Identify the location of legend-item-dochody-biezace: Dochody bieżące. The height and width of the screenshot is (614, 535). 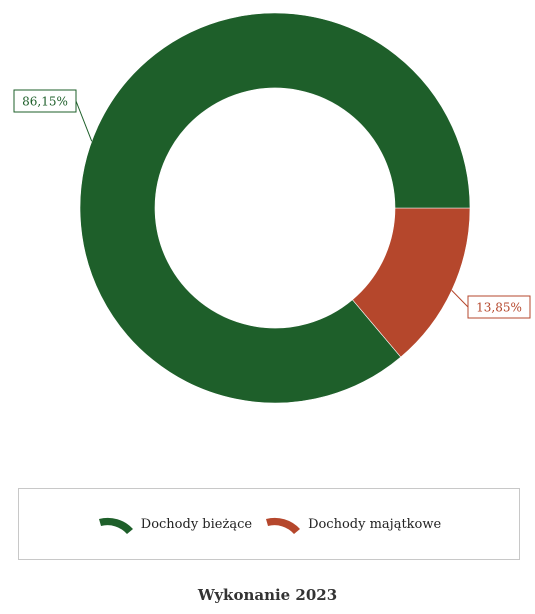
(174, 524).